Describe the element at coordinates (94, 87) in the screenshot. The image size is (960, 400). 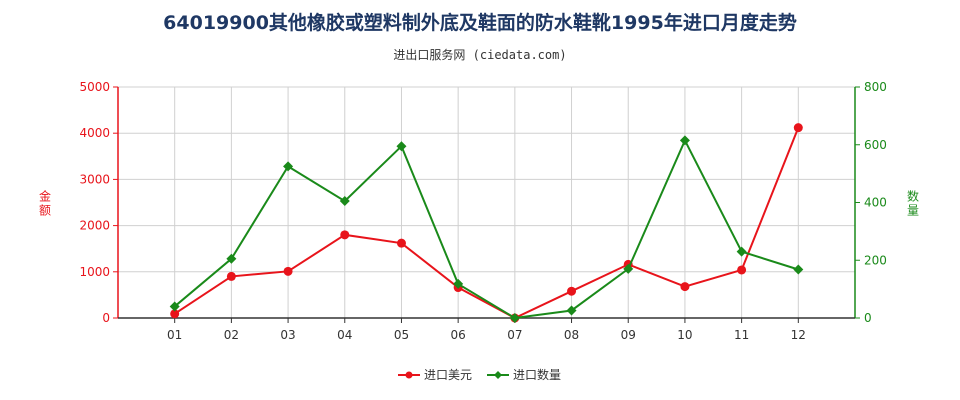
I see `y-left-tick-label: 5000` at that location.